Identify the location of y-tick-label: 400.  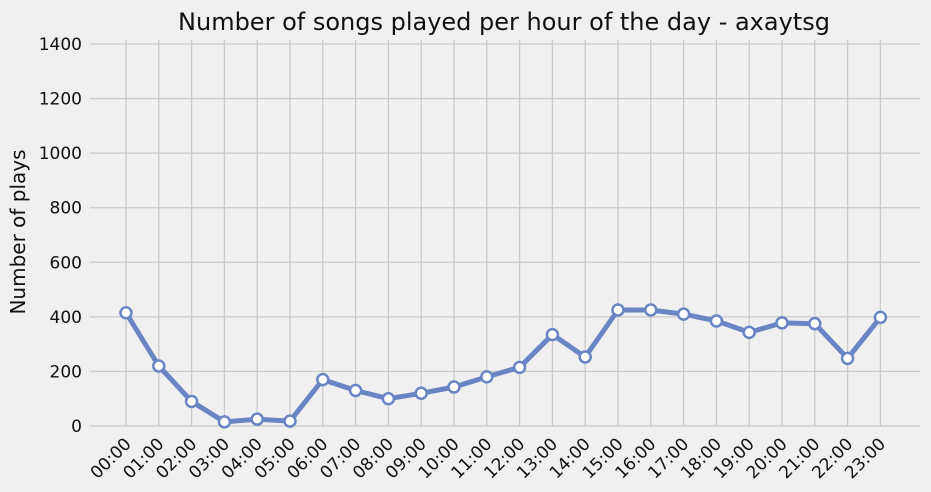
(66, 318).